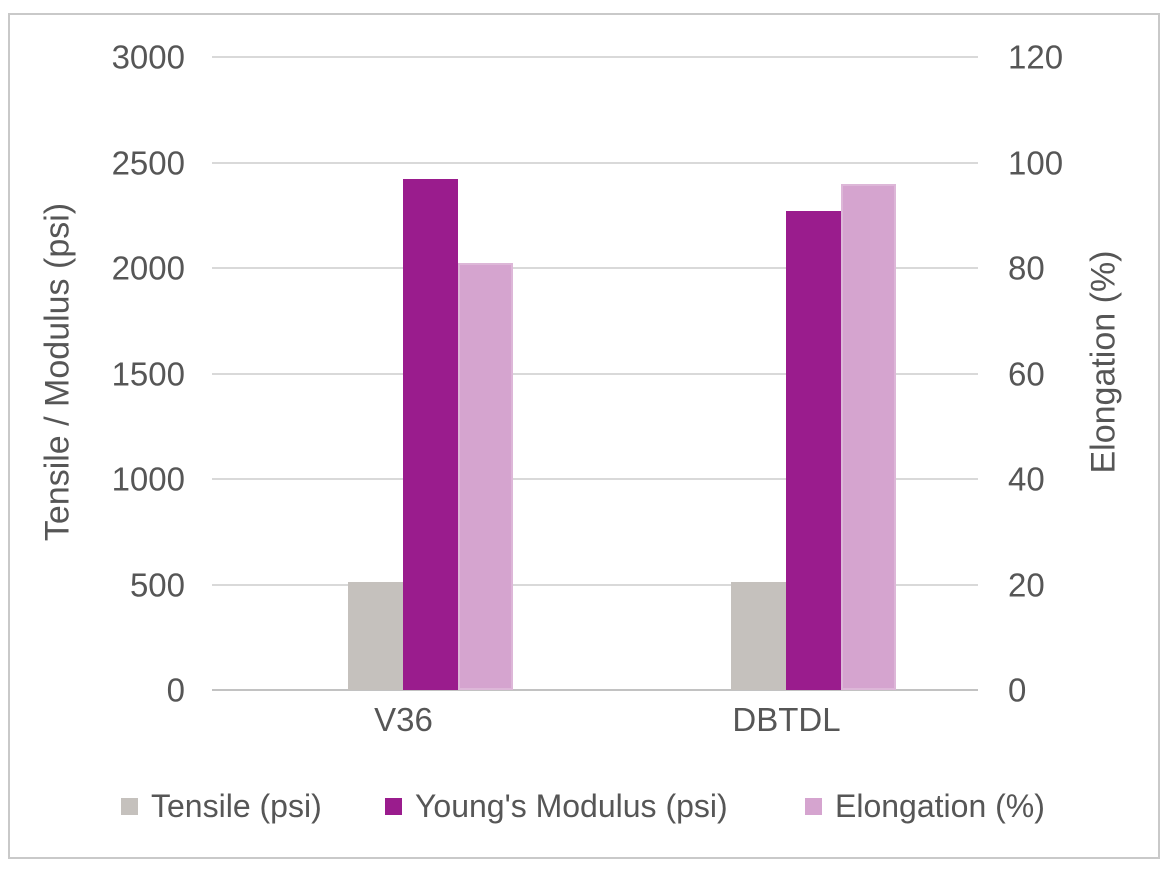 The width and height of the screenshot is (1170, 878). Describe the element at coordinates (1026, 373) in the screenshot. I see `right-tick-60: 60` at that location.